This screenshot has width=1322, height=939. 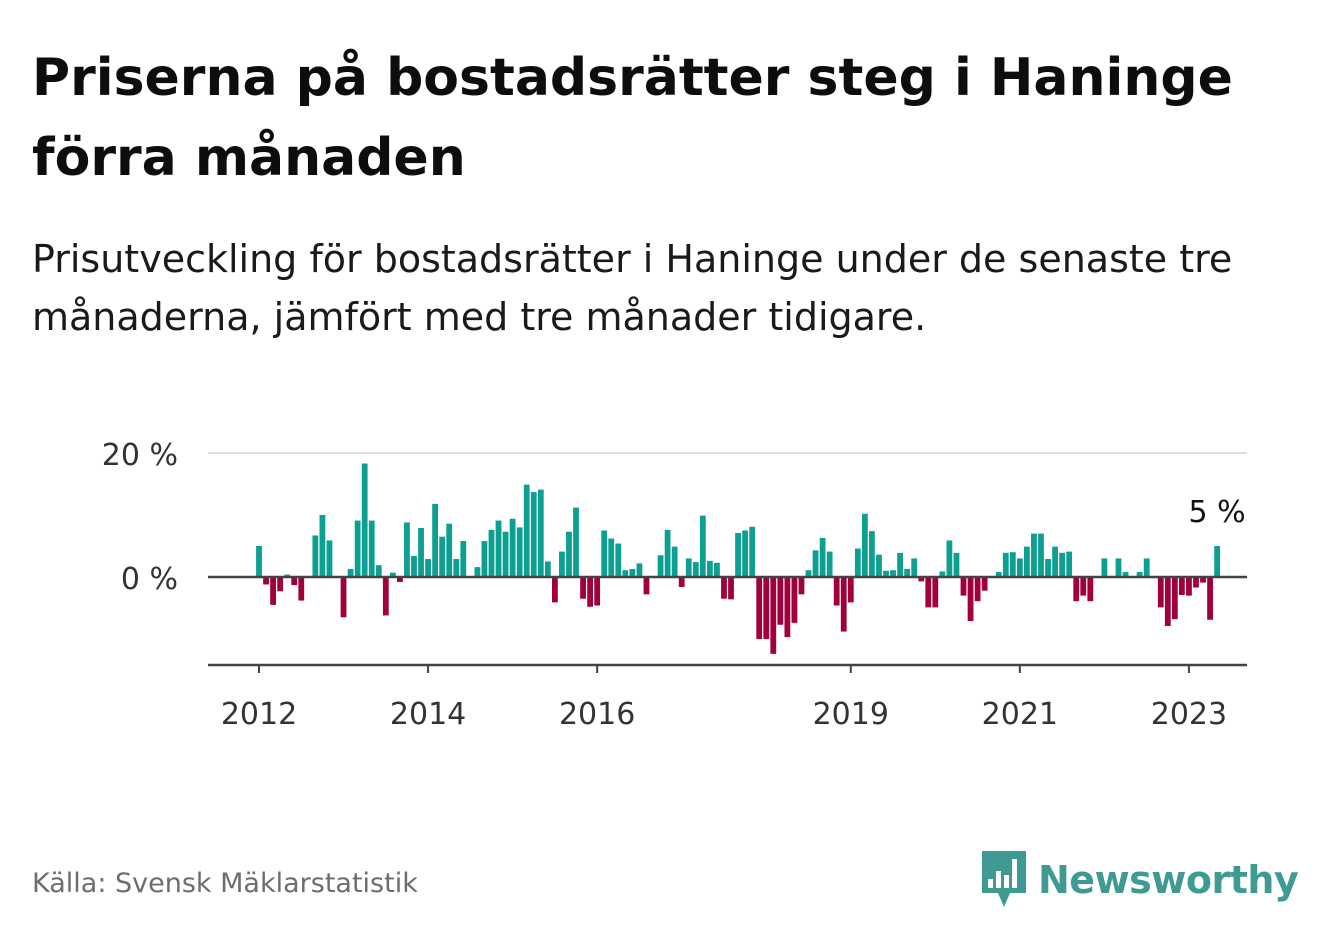 I want to click on bars-layer, so click(x=738, y=558).